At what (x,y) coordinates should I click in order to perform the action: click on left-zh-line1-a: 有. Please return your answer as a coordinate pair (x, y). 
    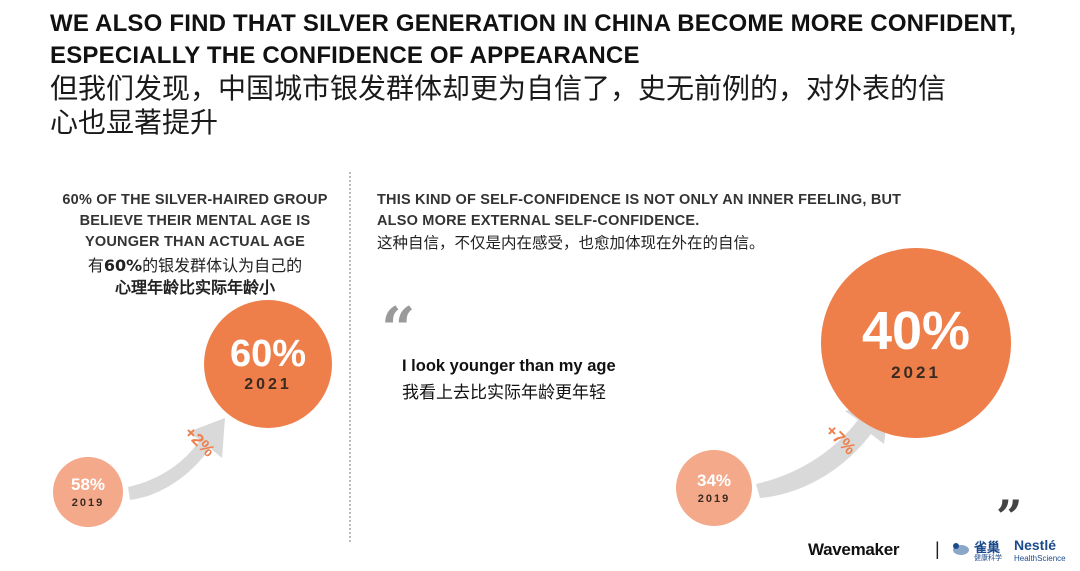
    Looking at the image, I should click on (95, 265).